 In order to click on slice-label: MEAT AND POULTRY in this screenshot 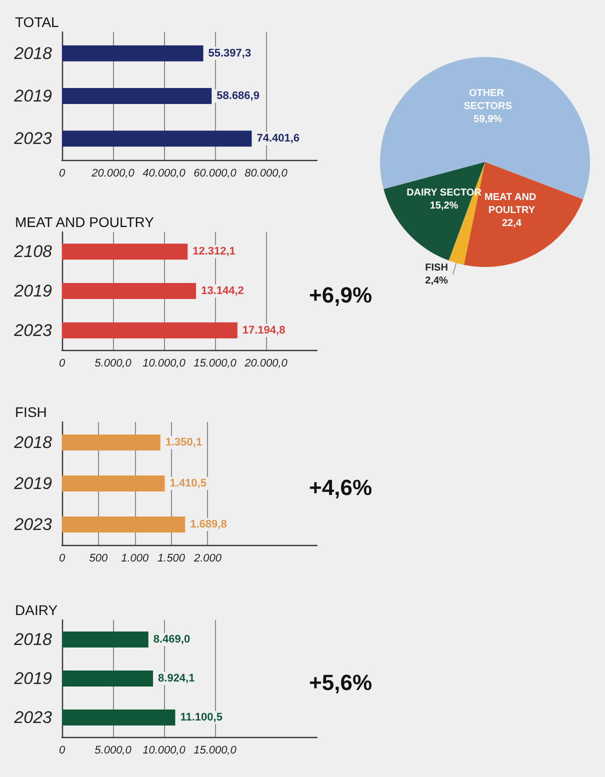, I will do `click(511, 204)`.